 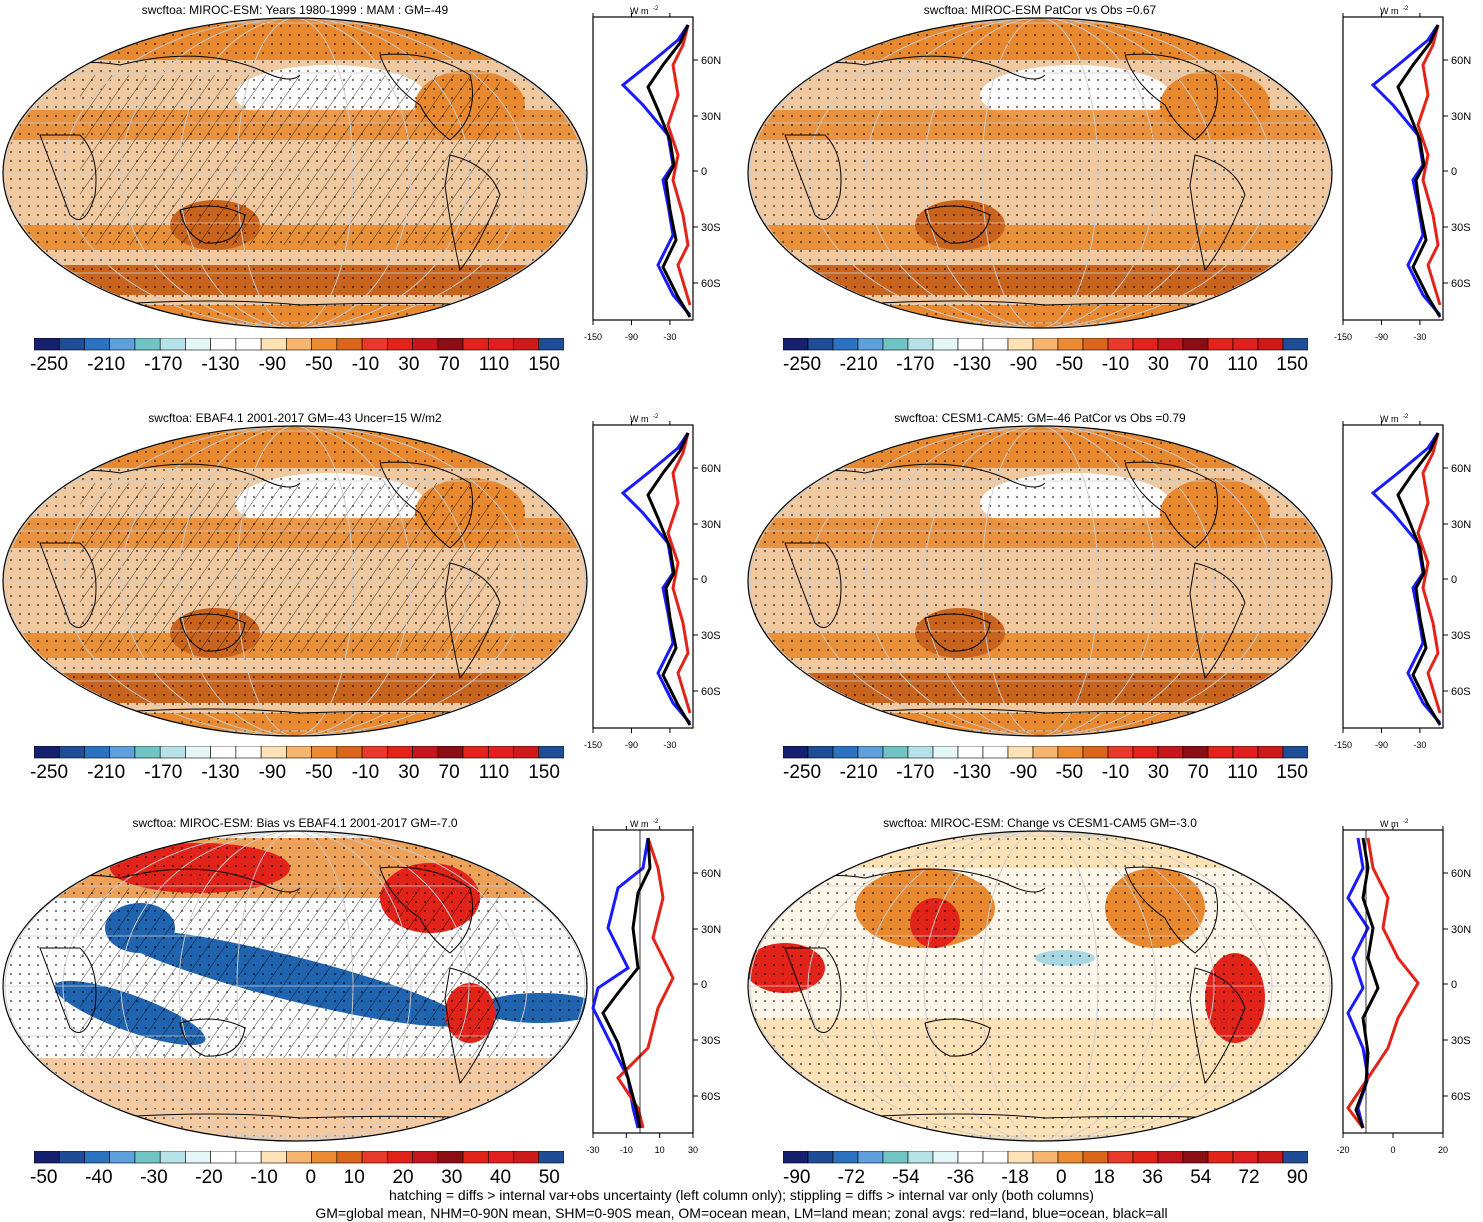 What do you see at coordinates (639, 824) in the screenshot?
I see `unit-label: W m` at bounding box center [639, 824].